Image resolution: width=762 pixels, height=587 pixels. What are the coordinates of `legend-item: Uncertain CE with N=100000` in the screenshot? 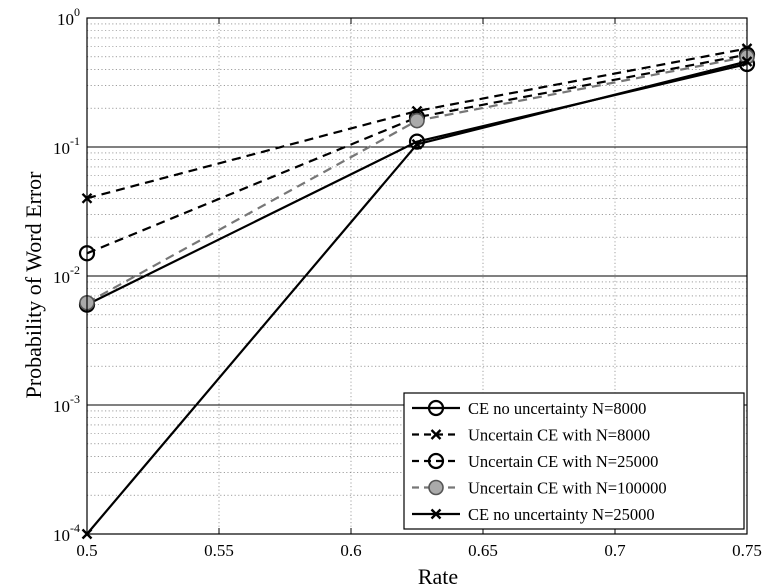 It's located at (539, 488).